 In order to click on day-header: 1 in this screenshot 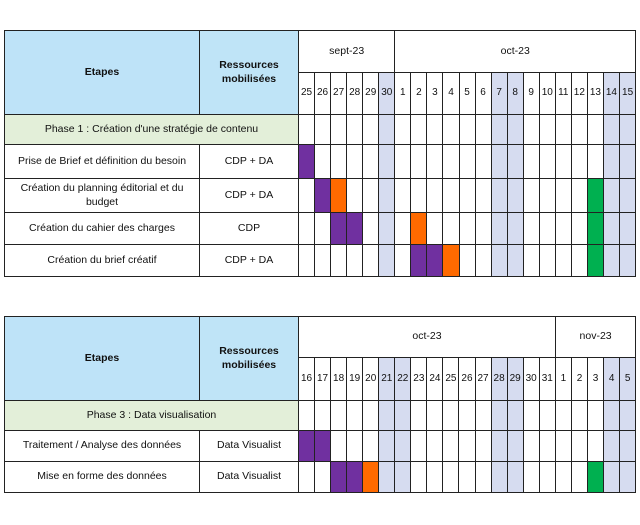, I will do `click(403, 93)`.